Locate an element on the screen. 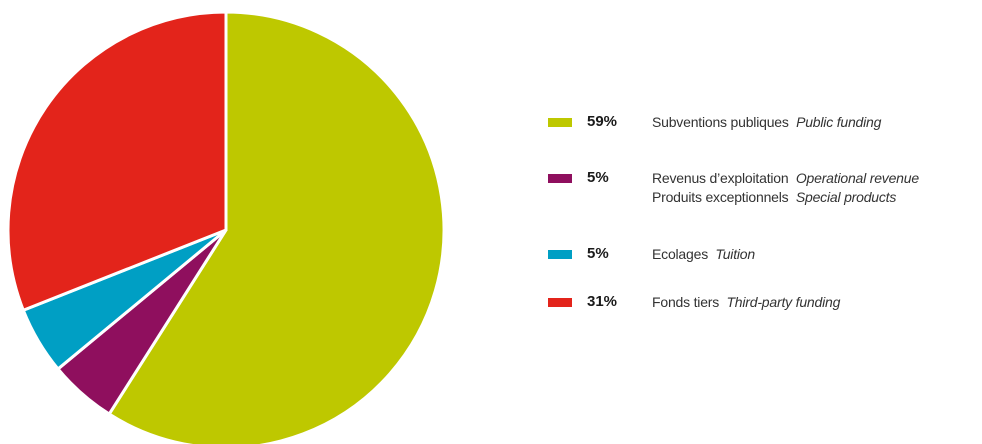 The height and width of the screenshot is (444, 982). legend-item-tuition: 5% Ecolages Tuition is located at coordinates (761, 258).